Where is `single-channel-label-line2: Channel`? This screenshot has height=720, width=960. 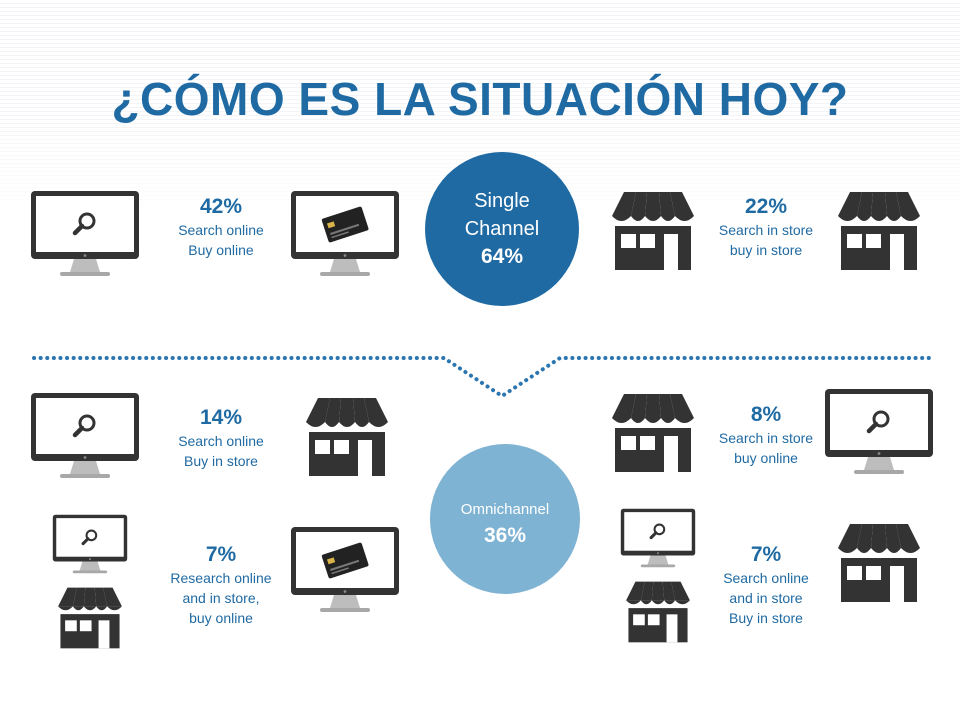
single-channel-label-line2: Channel is located at coordinates (502, 229).